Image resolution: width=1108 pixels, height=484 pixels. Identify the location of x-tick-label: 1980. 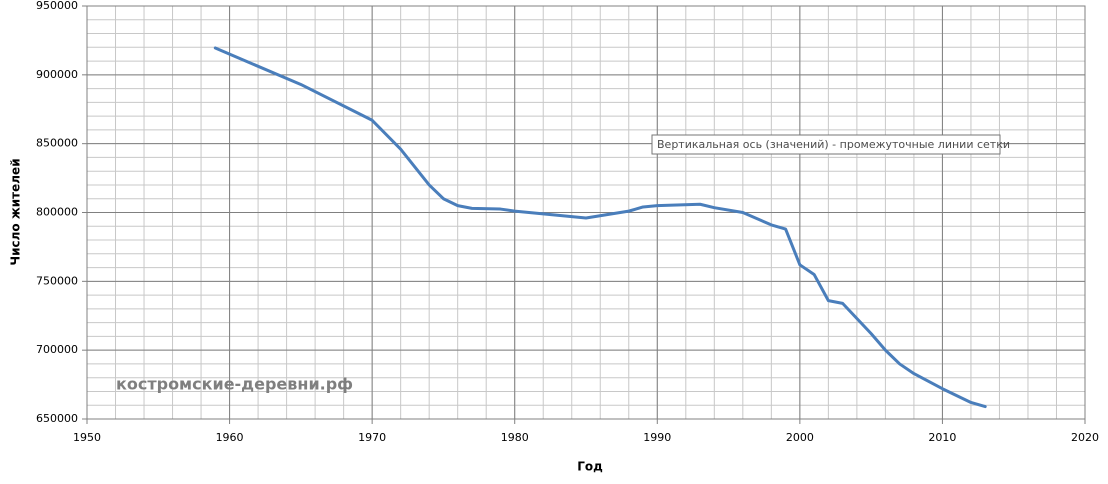
(515, 437).